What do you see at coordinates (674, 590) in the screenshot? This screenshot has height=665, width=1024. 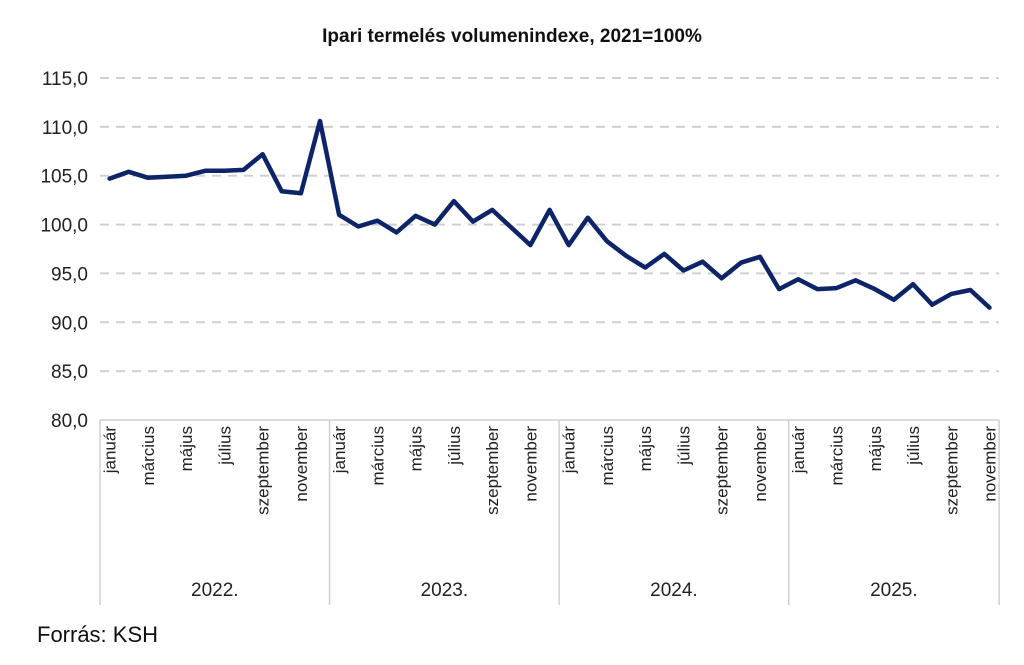 I see `year-group-label: 2024.` at bounding box center [674, 590].